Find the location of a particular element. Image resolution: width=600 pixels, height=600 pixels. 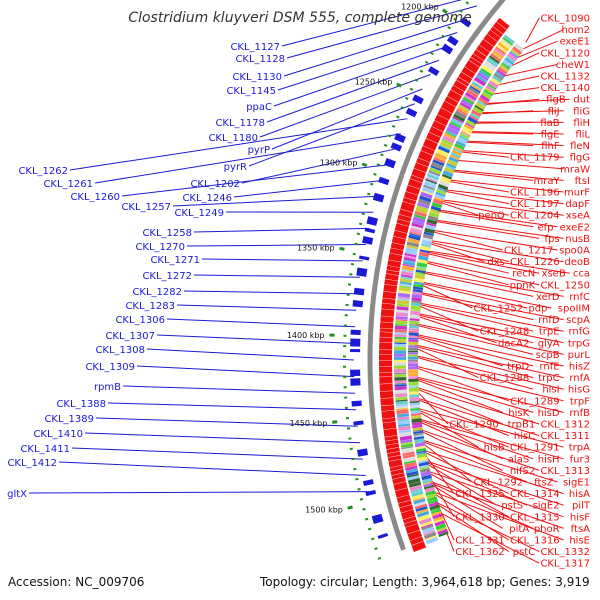

gene-label-right: pstC is located at coordinates (524, 552).